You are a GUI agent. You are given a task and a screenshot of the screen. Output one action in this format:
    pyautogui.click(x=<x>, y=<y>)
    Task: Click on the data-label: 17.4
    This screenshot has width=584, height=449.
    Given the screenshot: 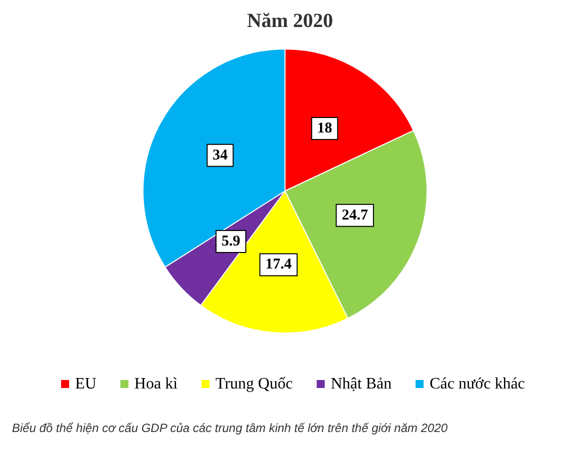 What is the action you would take?
    pyautogui.click(x=278, y=264)
    